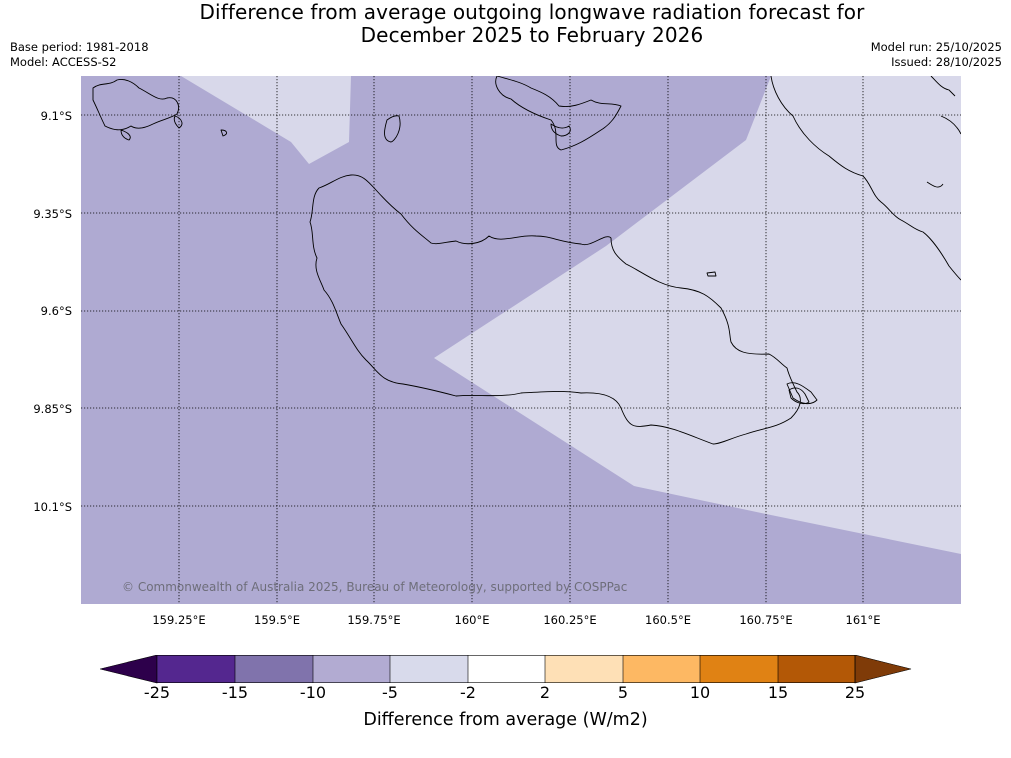  I want to click on colorbar-tick-25: 25, so click(855, 692).